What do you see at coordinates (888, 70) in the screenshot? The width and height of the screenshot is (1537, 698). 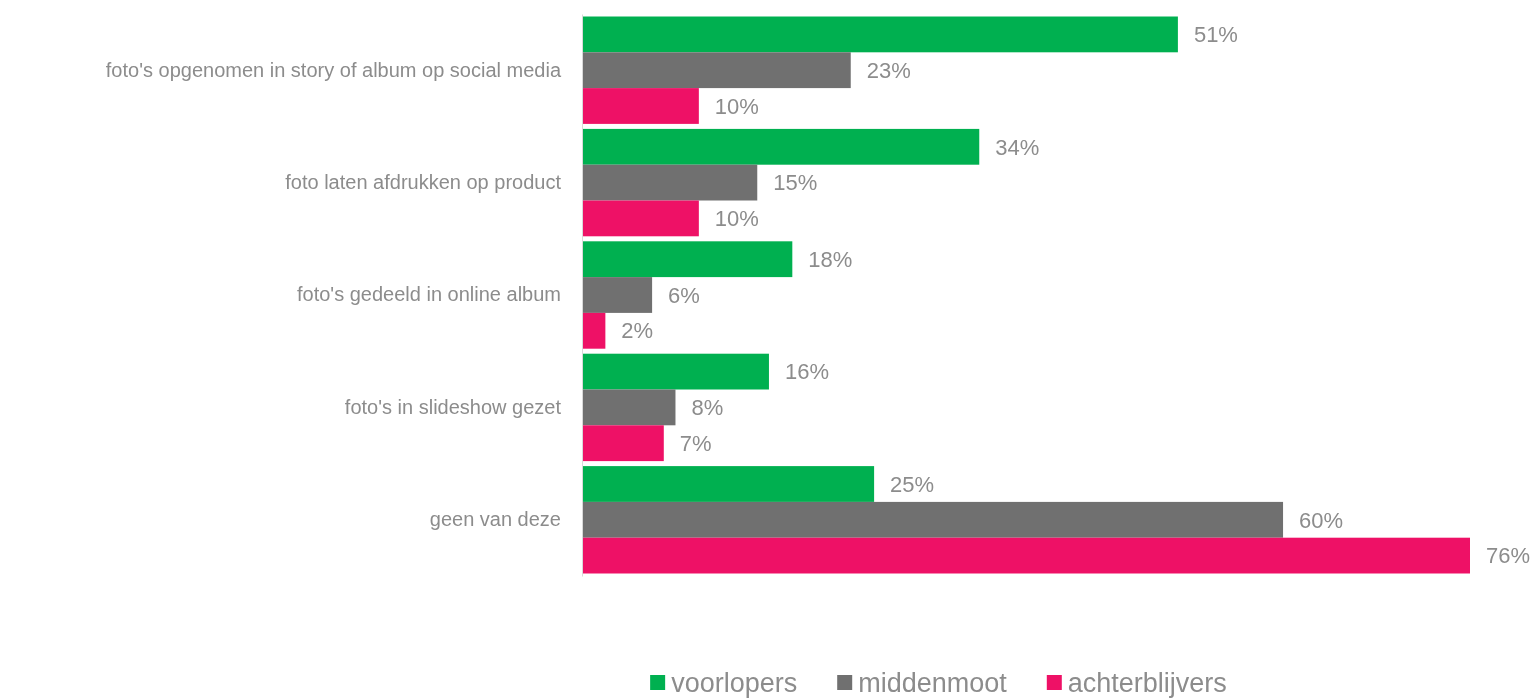 I see `data-label: 23%` at bounding box center [888, 70].